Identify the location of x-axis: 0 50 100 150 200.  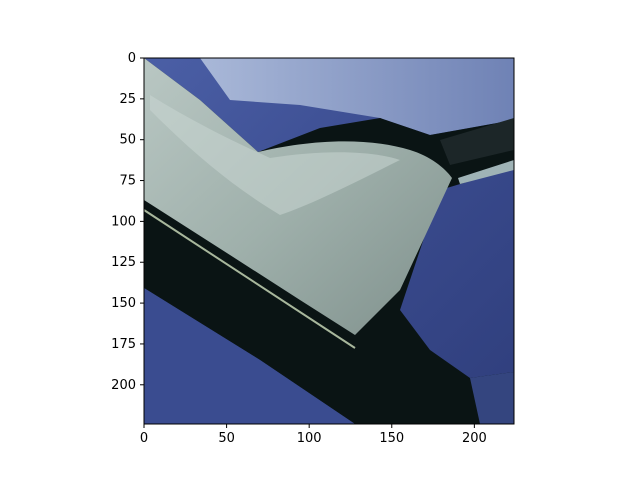
(313, 435).